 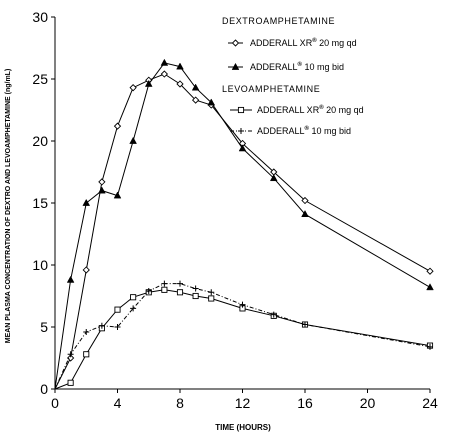 I want to click on y-tick-label: 25, so click(x=40, y=79).